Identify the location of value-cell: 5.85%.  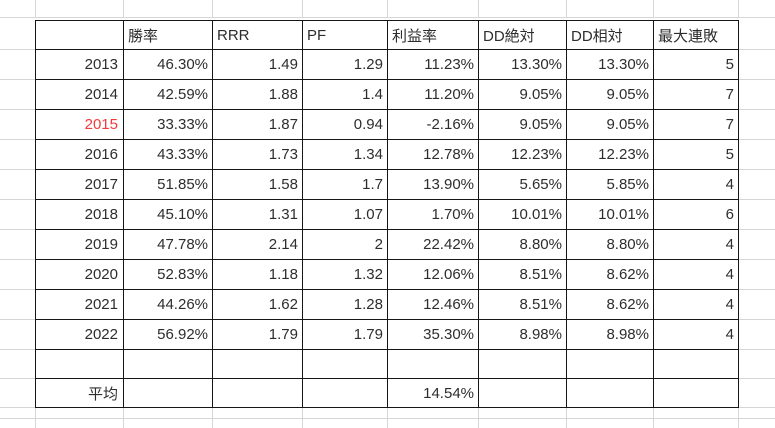
(610, 185).